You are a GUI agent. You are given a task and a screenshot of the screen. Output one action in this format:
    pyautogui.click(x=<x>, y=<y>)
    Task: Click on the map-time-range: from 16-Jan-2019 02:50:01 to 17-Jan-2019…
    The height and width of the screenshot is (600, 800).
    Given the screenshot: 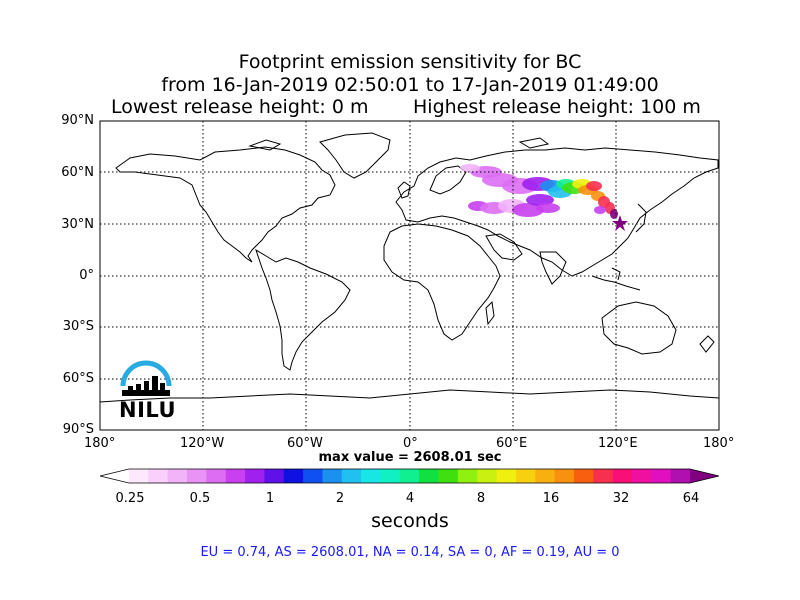 What is the action you would take?
    pyautogui.click(x=410, y=85)
    